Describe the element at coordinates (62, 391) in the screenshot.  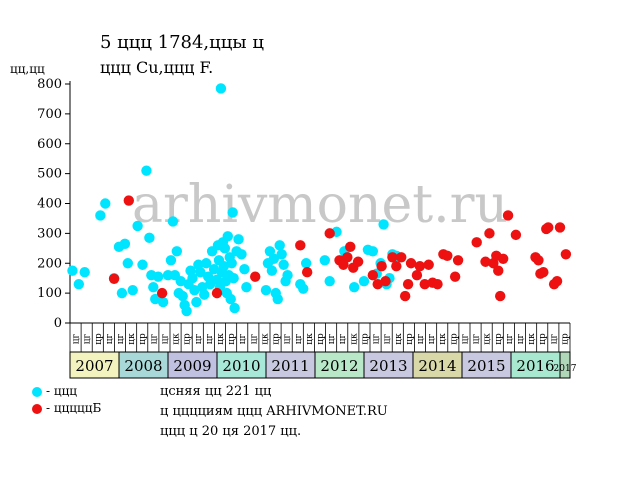
I see `legend-label-0: - ццц` at that location.